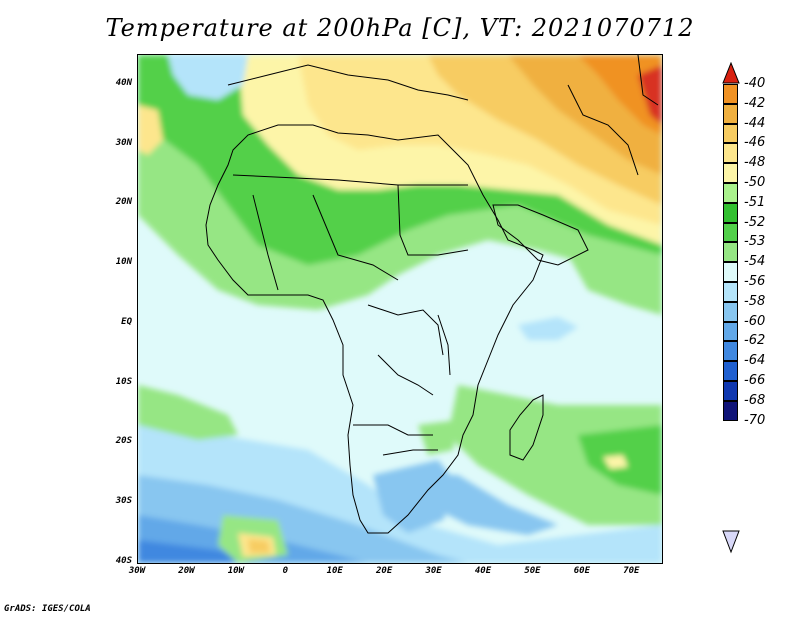  I want to click on lon-tick-label: 20E, so click(384, 571).